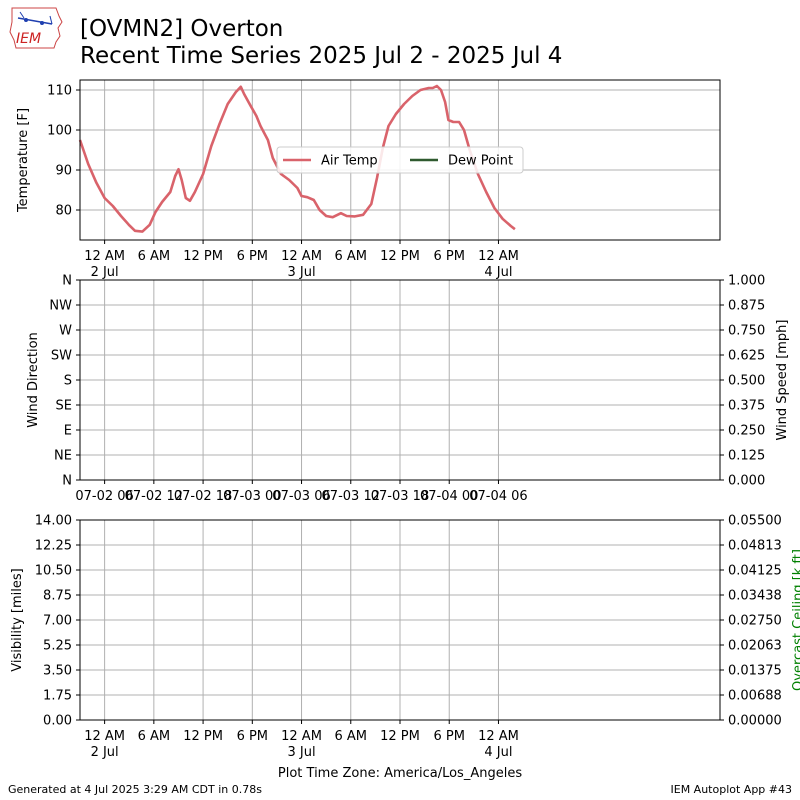 The height and width of the screenshot is (800, 800). What do you see at coordinates (64, 406) in the screenshot?
I see `y-tick-label: SE` at bounding box center [64, 406].